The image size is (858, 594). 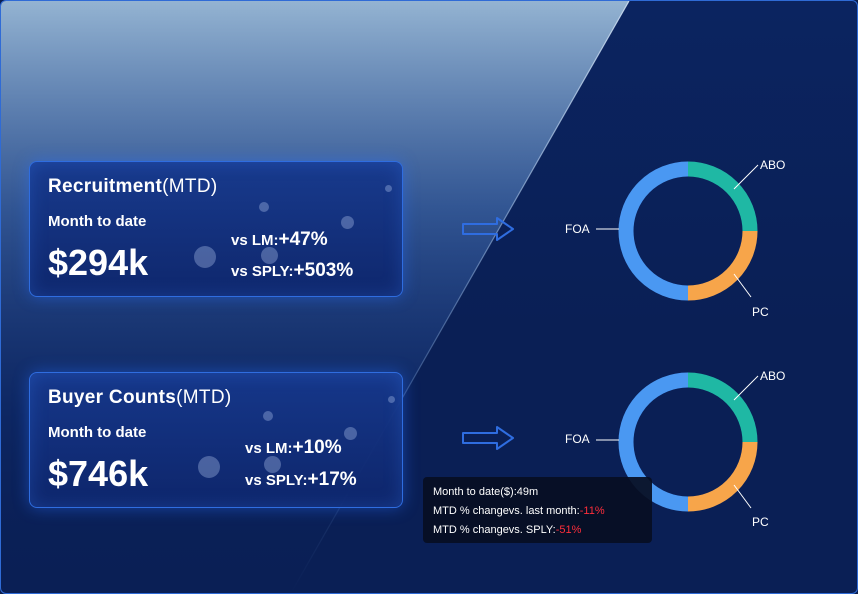 I want to click on vs-last-month: vs LM:+10%, so click(x=293, y=448).